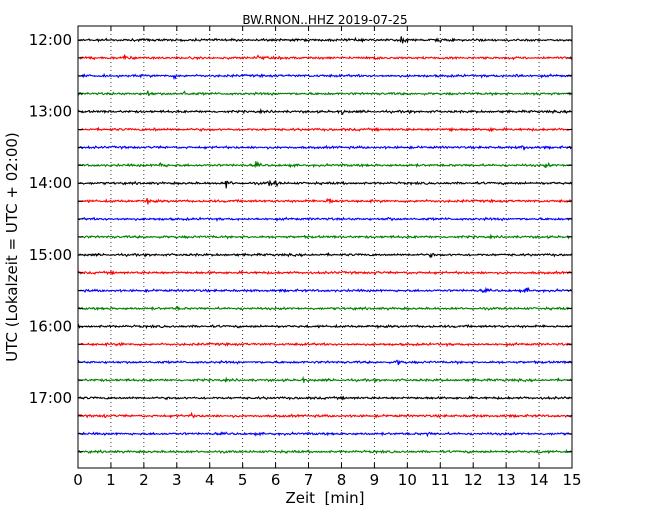  Describe the element at coordinates (473, 480) in the screenshot. I see `x-tick-label: 12` at that location.